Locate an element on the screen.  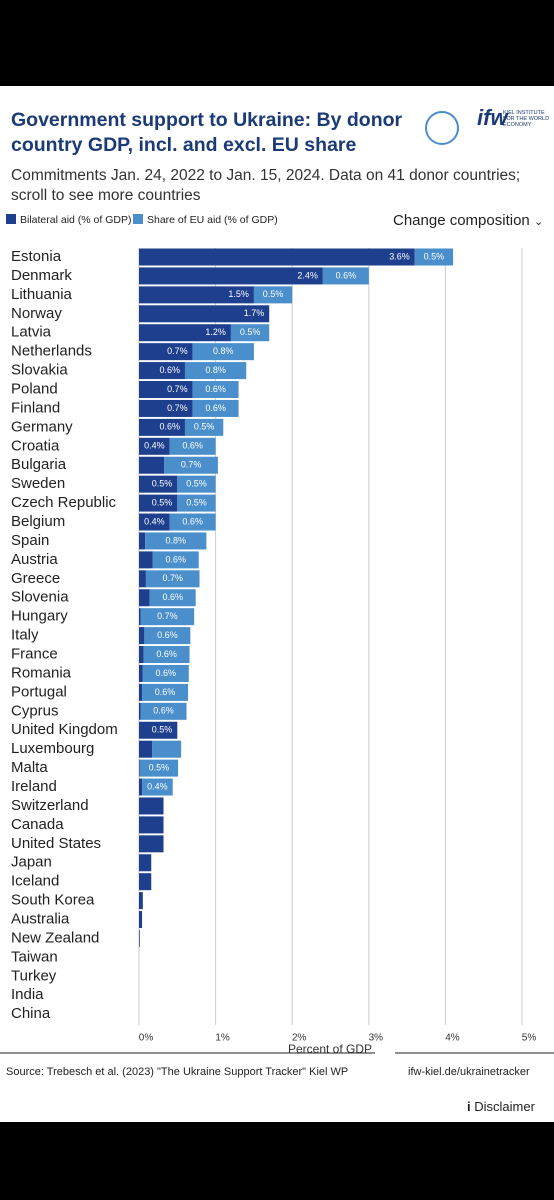
x-tick-label: 5% is located at coordinates (529, 1038).